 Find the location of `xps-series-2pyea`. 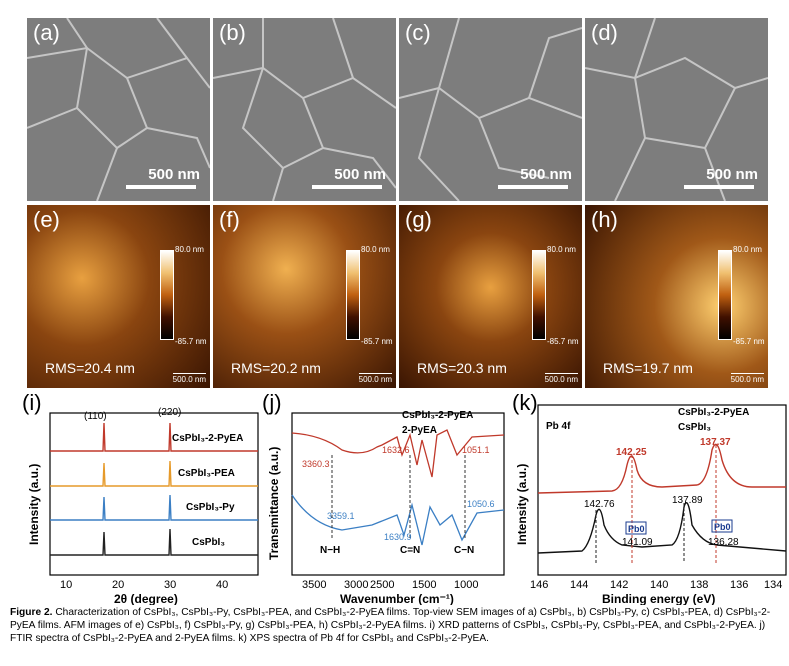

xps-series-2pyea is located at coordinates (661, 468).